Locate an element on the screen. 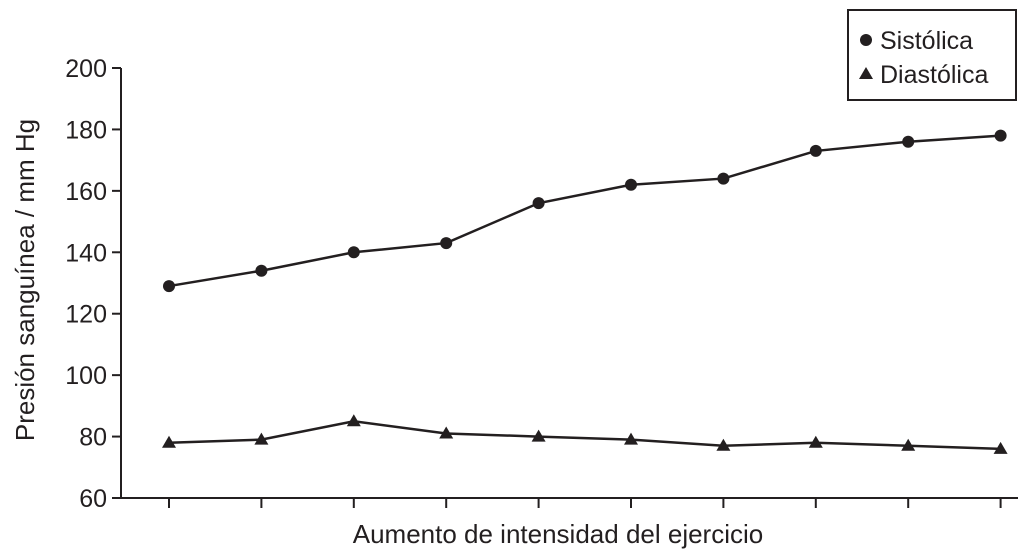  legend-label-sistolica: Sistólica is located at coordinates (926, 41).